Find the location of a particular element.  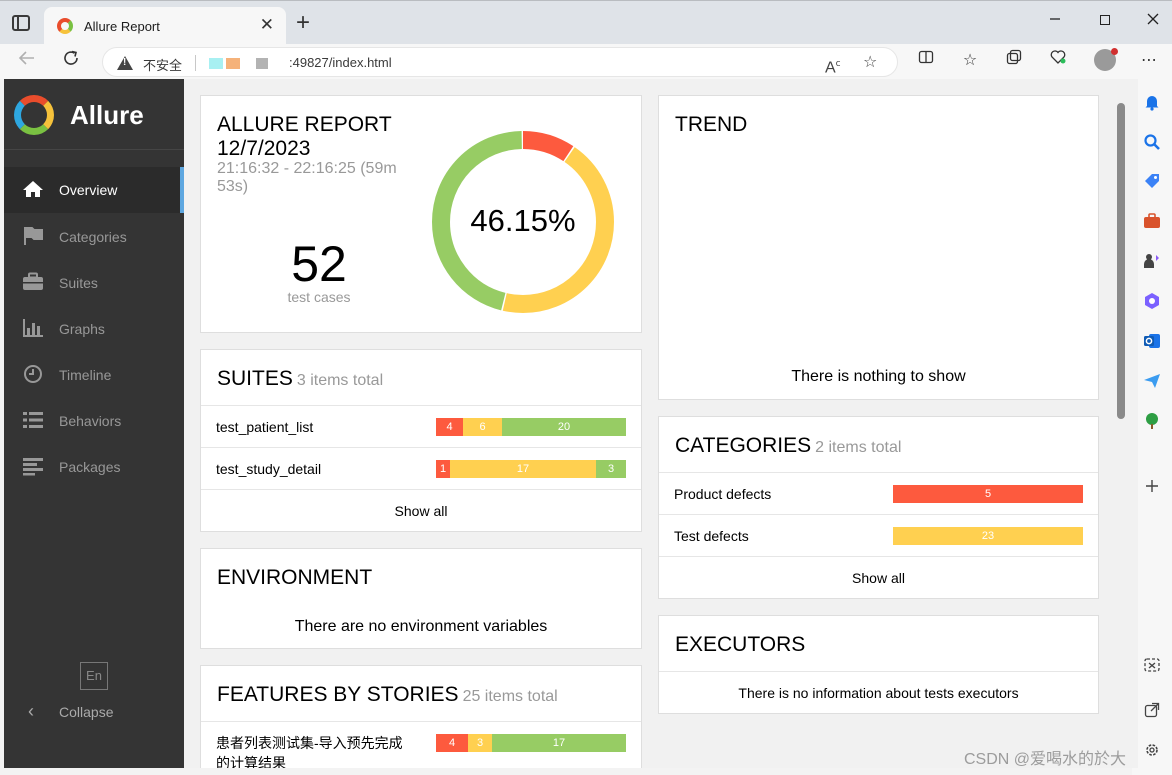

trend-widget: TREND There is nothing to show is located at coordinates (878, 247).